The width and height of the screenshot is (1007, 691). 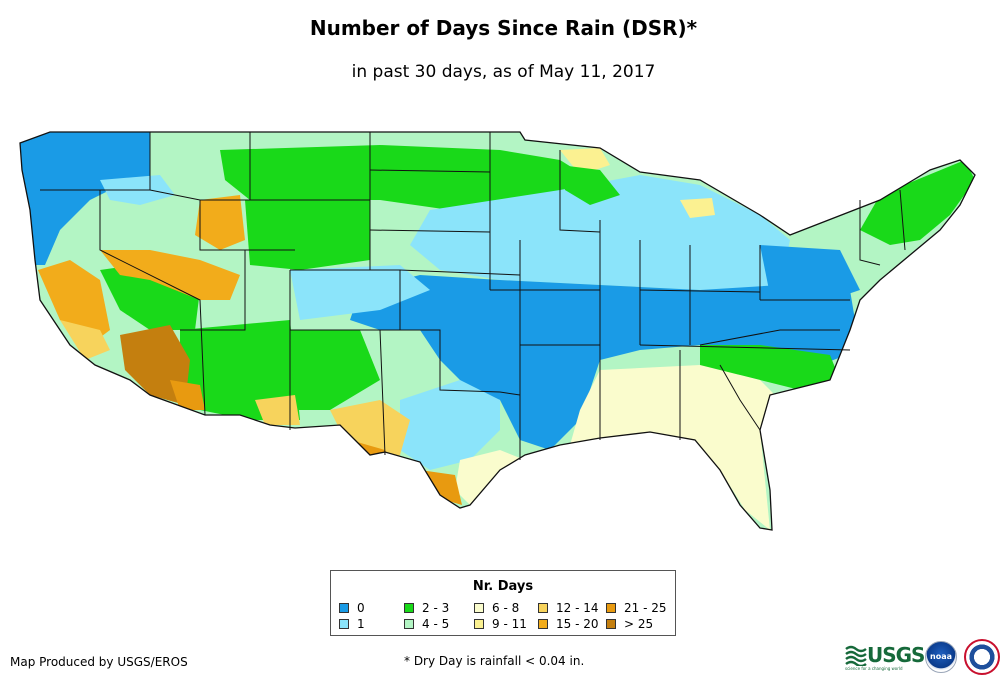 What do you see at coordinates (672, 447) in the screenshot?
I see `zone-southeast-6-8-days` at bounding box center [672, 447].